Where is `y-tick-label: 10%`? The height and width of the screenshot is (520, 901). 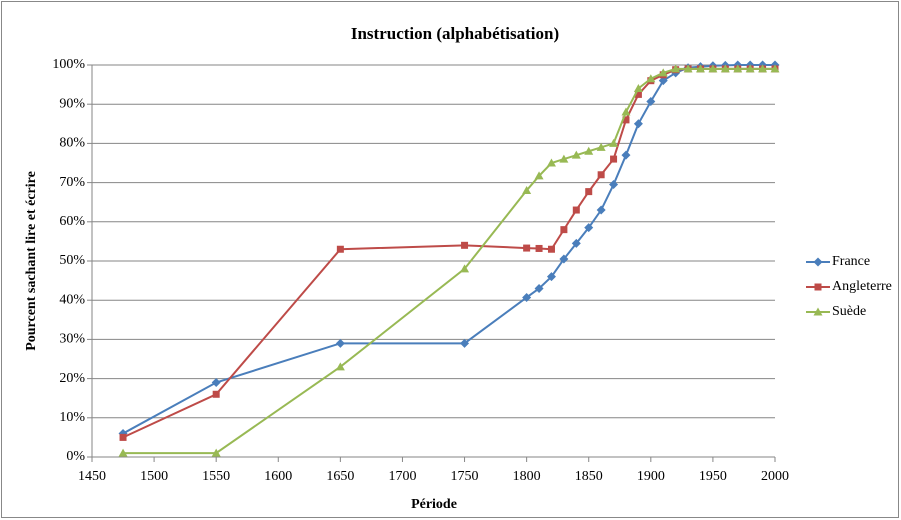 y-tick-label: 10% is located at coordinates (72, 417).